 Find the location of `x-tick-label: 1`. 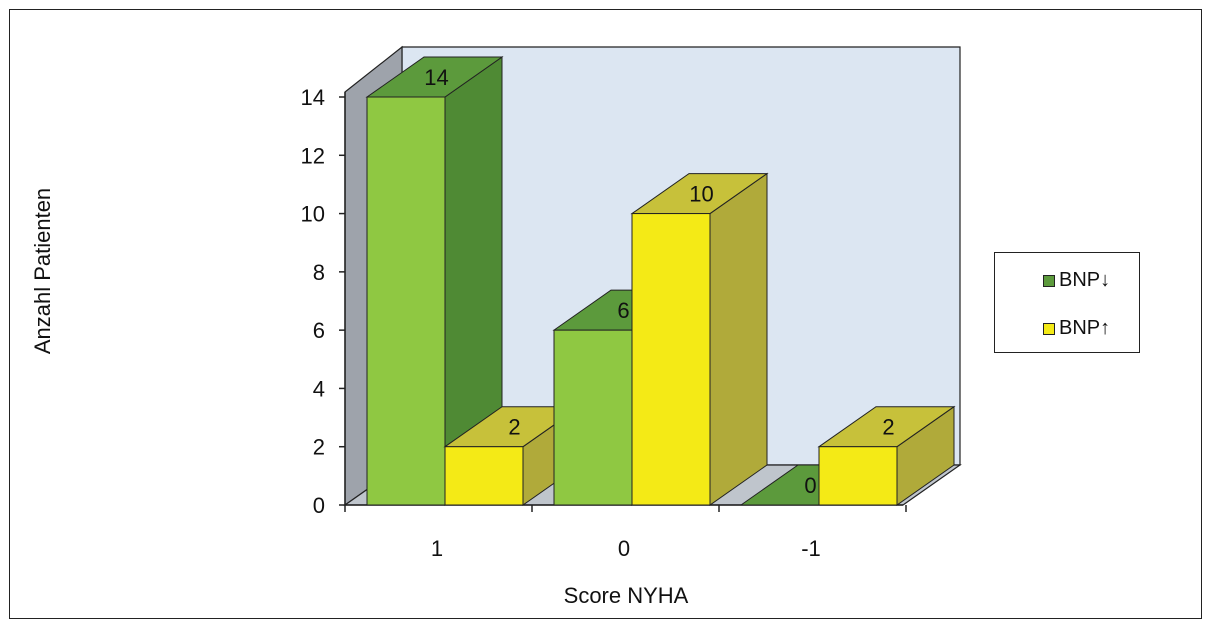

x-tick-label: 1 is located at coordinates (437, 548).